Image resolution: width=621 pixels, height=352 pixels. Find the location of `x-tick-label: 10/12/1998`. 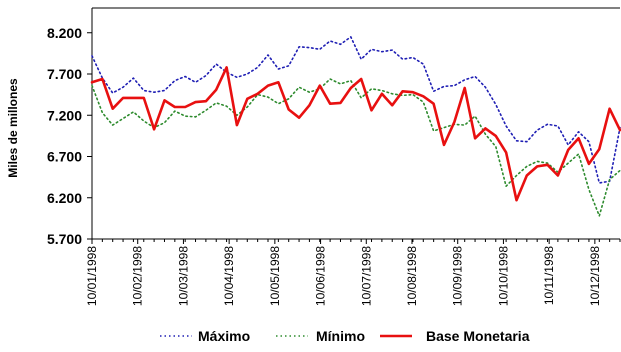

x-tick-label: 10/12/1998 is located at coordinates (595, 276).